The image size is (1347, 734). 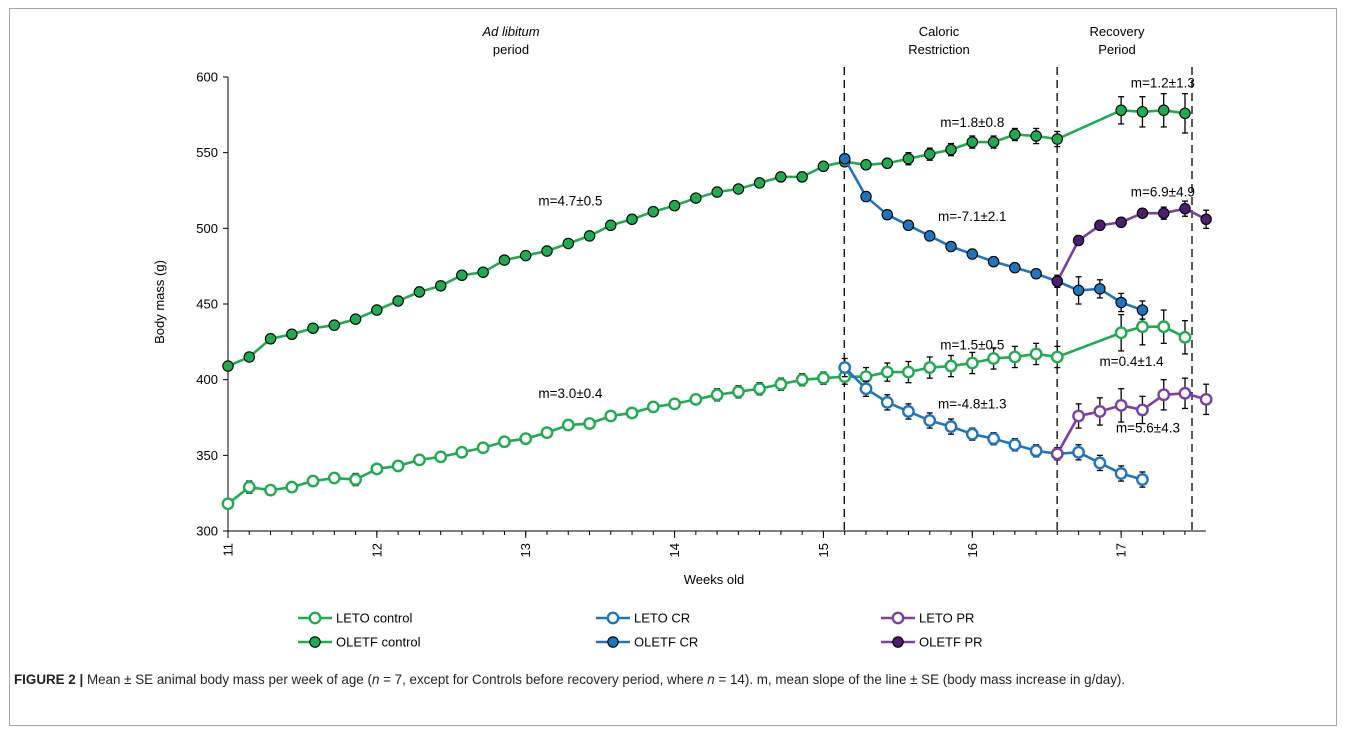 I want to click on x-tick-label: 12, so click(x=376, y=550).